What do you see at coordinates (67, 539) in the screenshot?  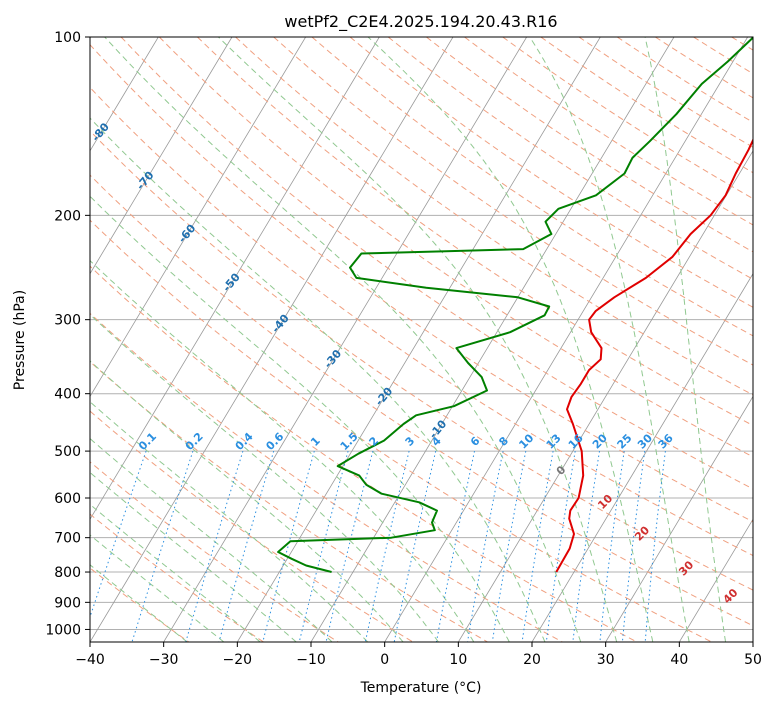 I see `y-tick-label: 700` at bounding box center [67, 539].